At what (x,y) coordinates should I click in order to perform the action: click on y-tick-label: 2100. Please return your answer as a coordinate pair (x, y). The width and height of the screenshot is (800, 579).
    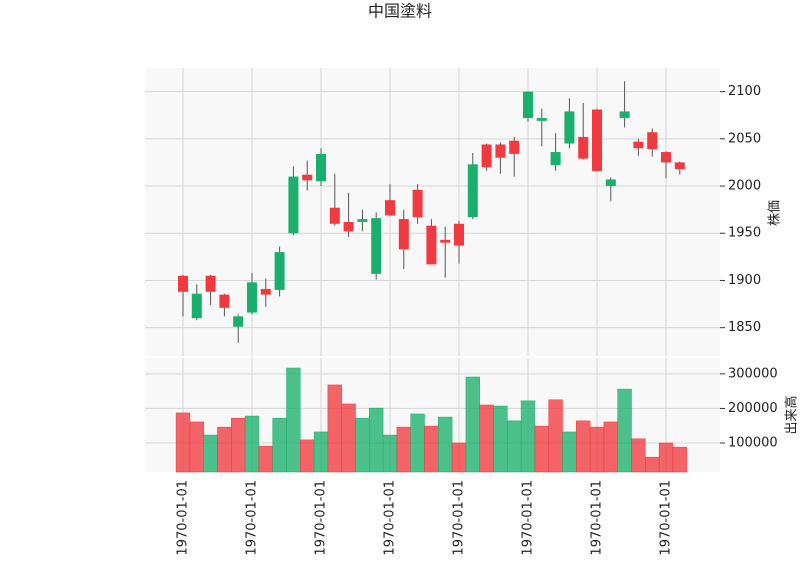
    Looking at the image, I should click on (744, 91).